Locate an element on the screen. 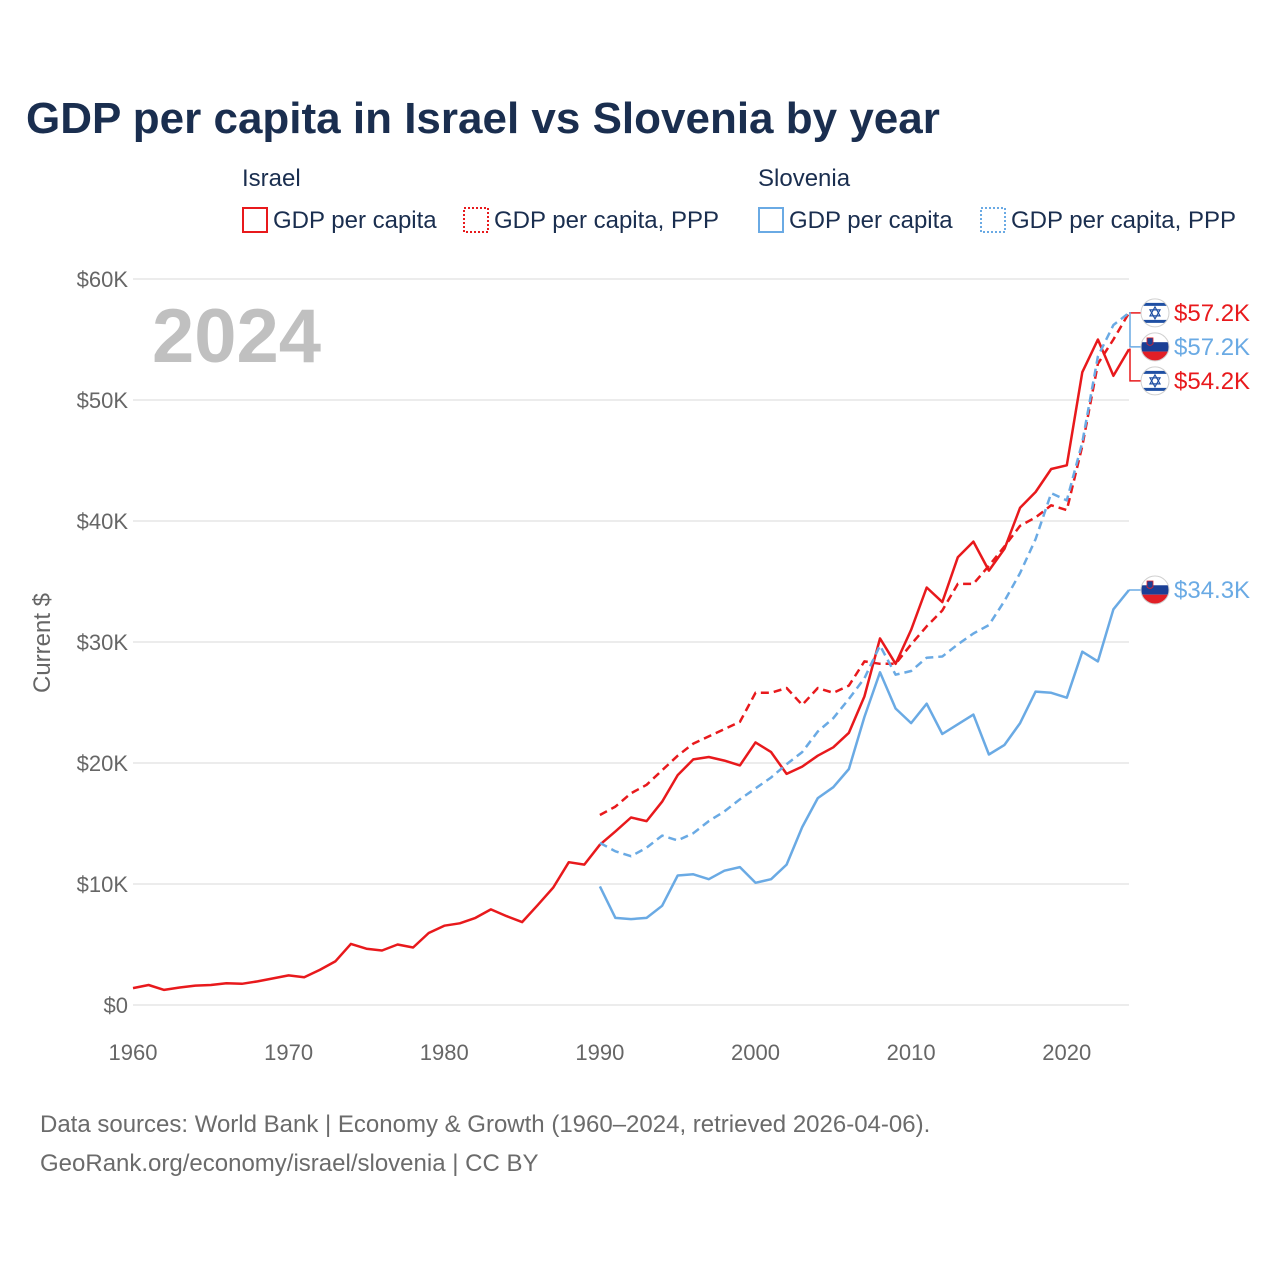  y-tick-label: $0 is located at coordinates (116, 1005).